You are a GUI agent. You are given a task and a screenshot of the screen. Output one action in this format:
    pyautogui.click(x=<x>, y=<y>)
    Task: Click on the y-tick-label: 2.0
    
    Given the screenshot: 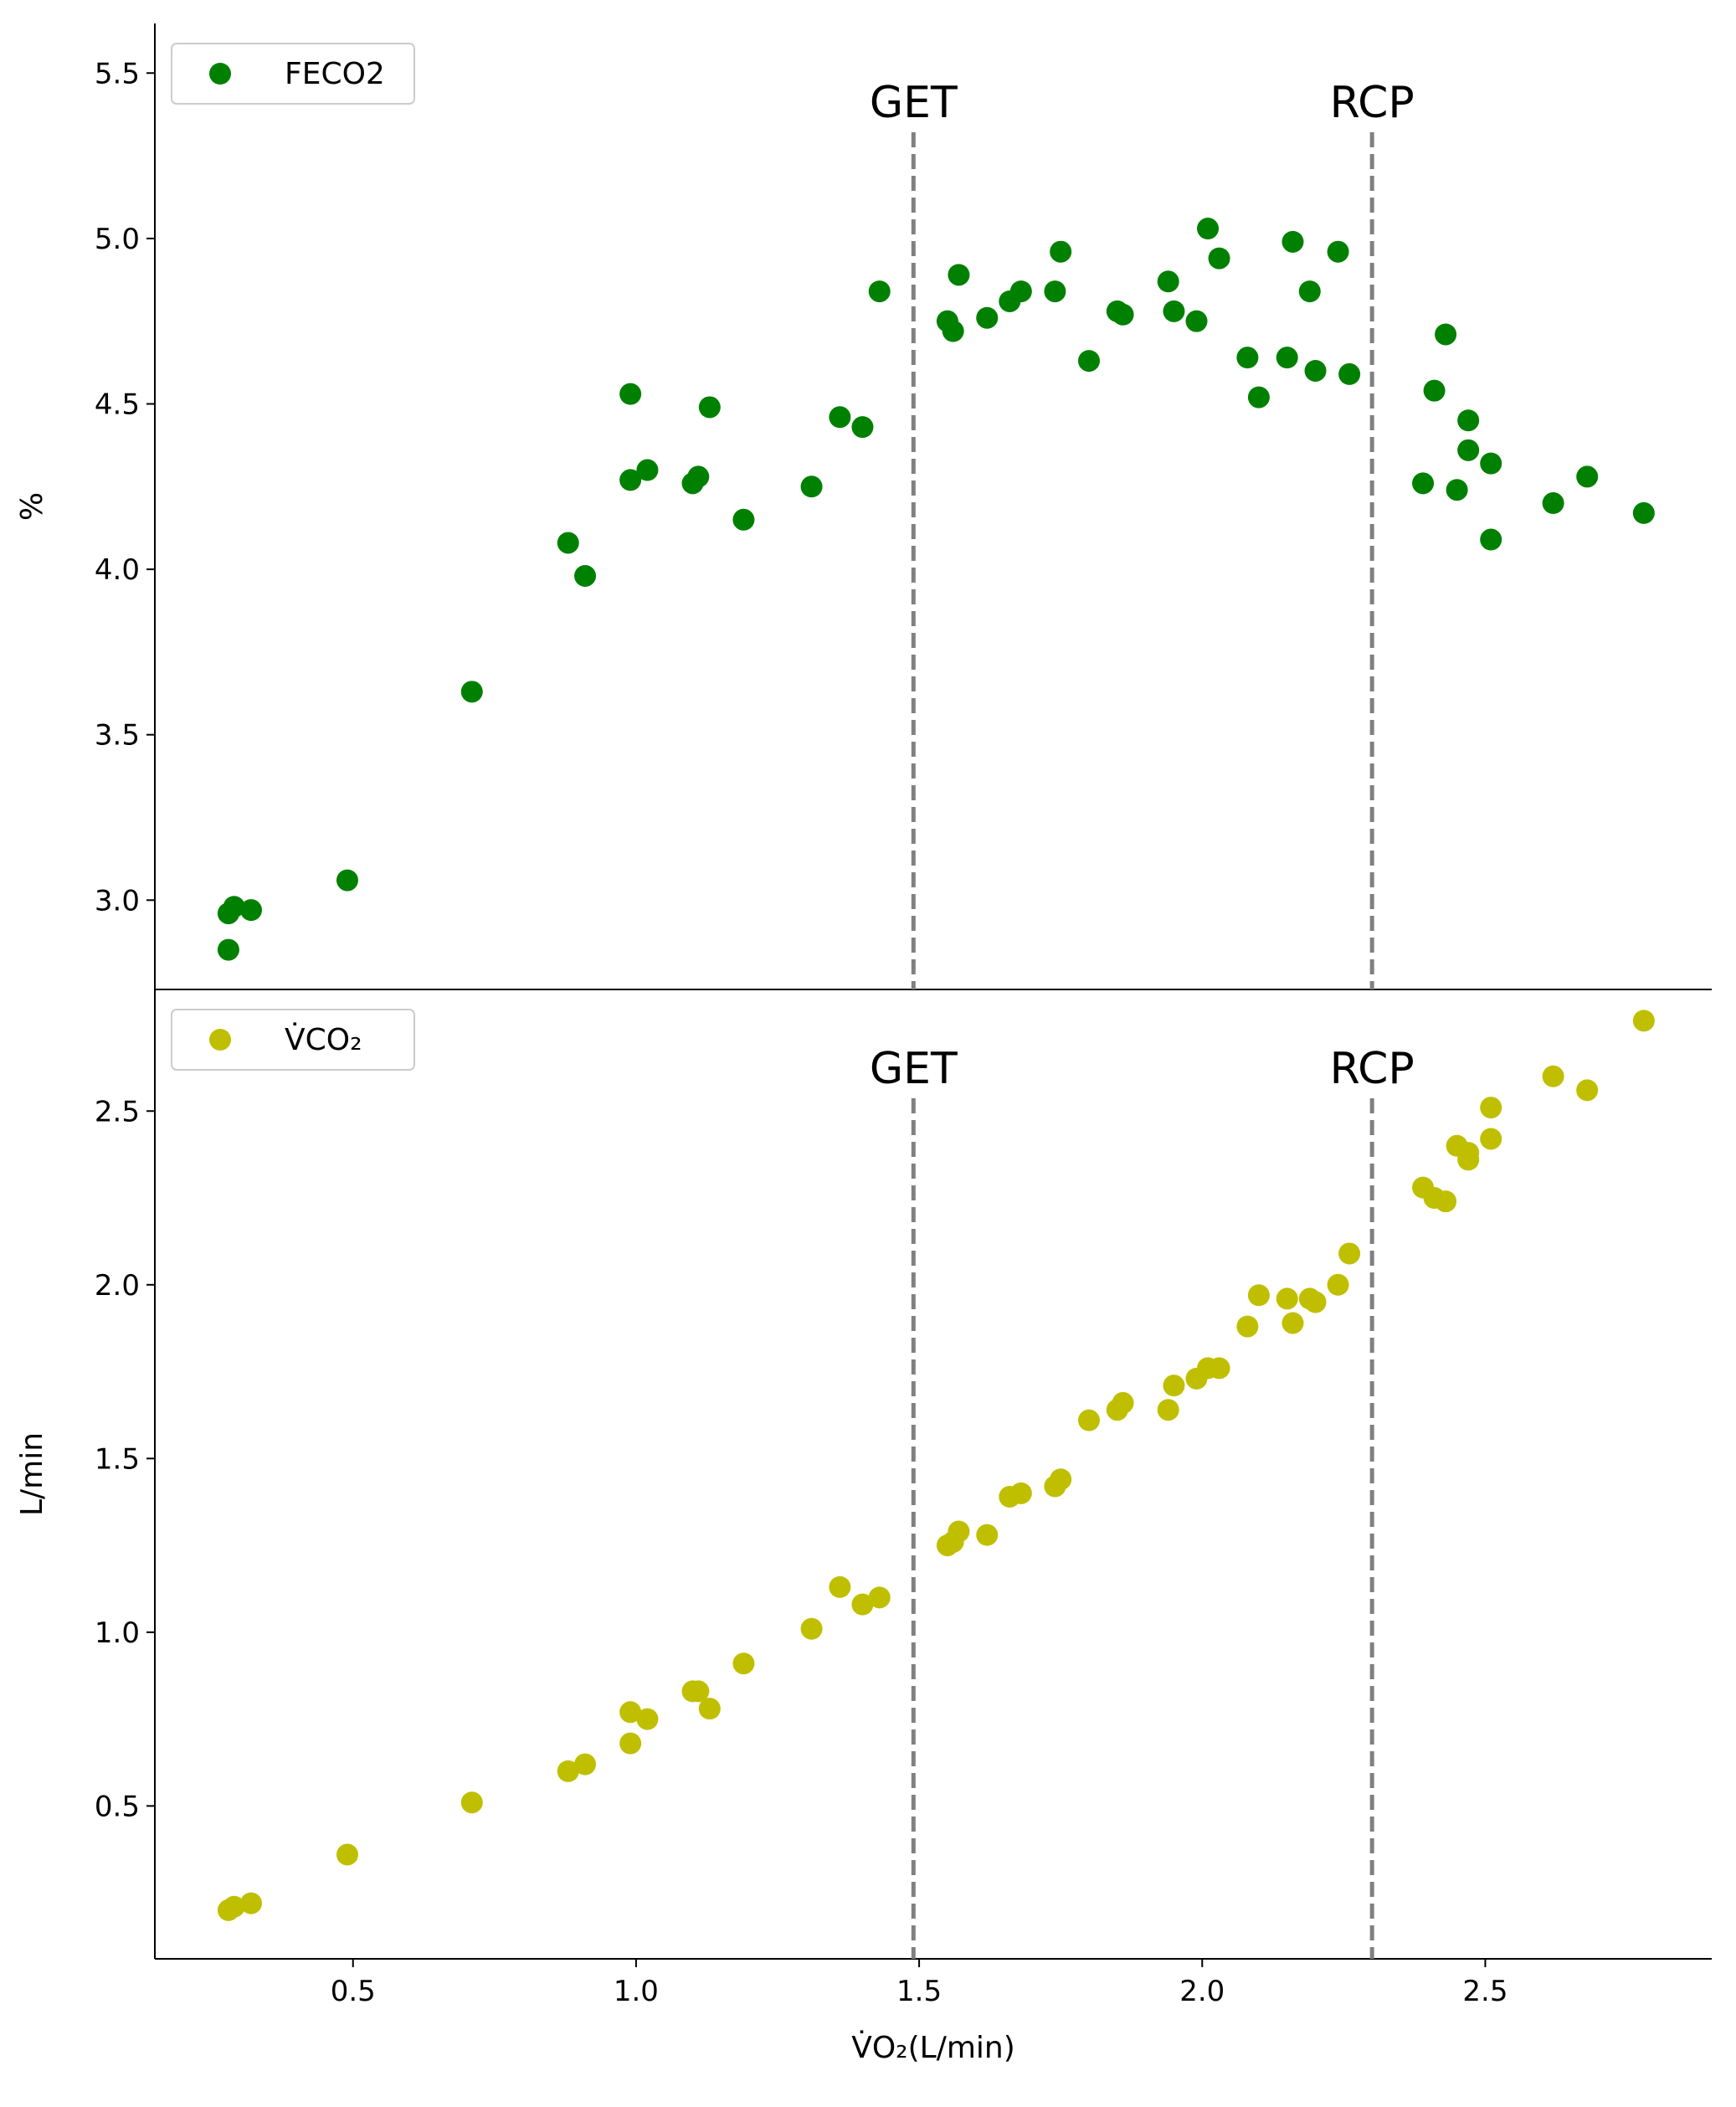 What is the action you would take?
    pyautogui.click(x=118, y=1286)
    